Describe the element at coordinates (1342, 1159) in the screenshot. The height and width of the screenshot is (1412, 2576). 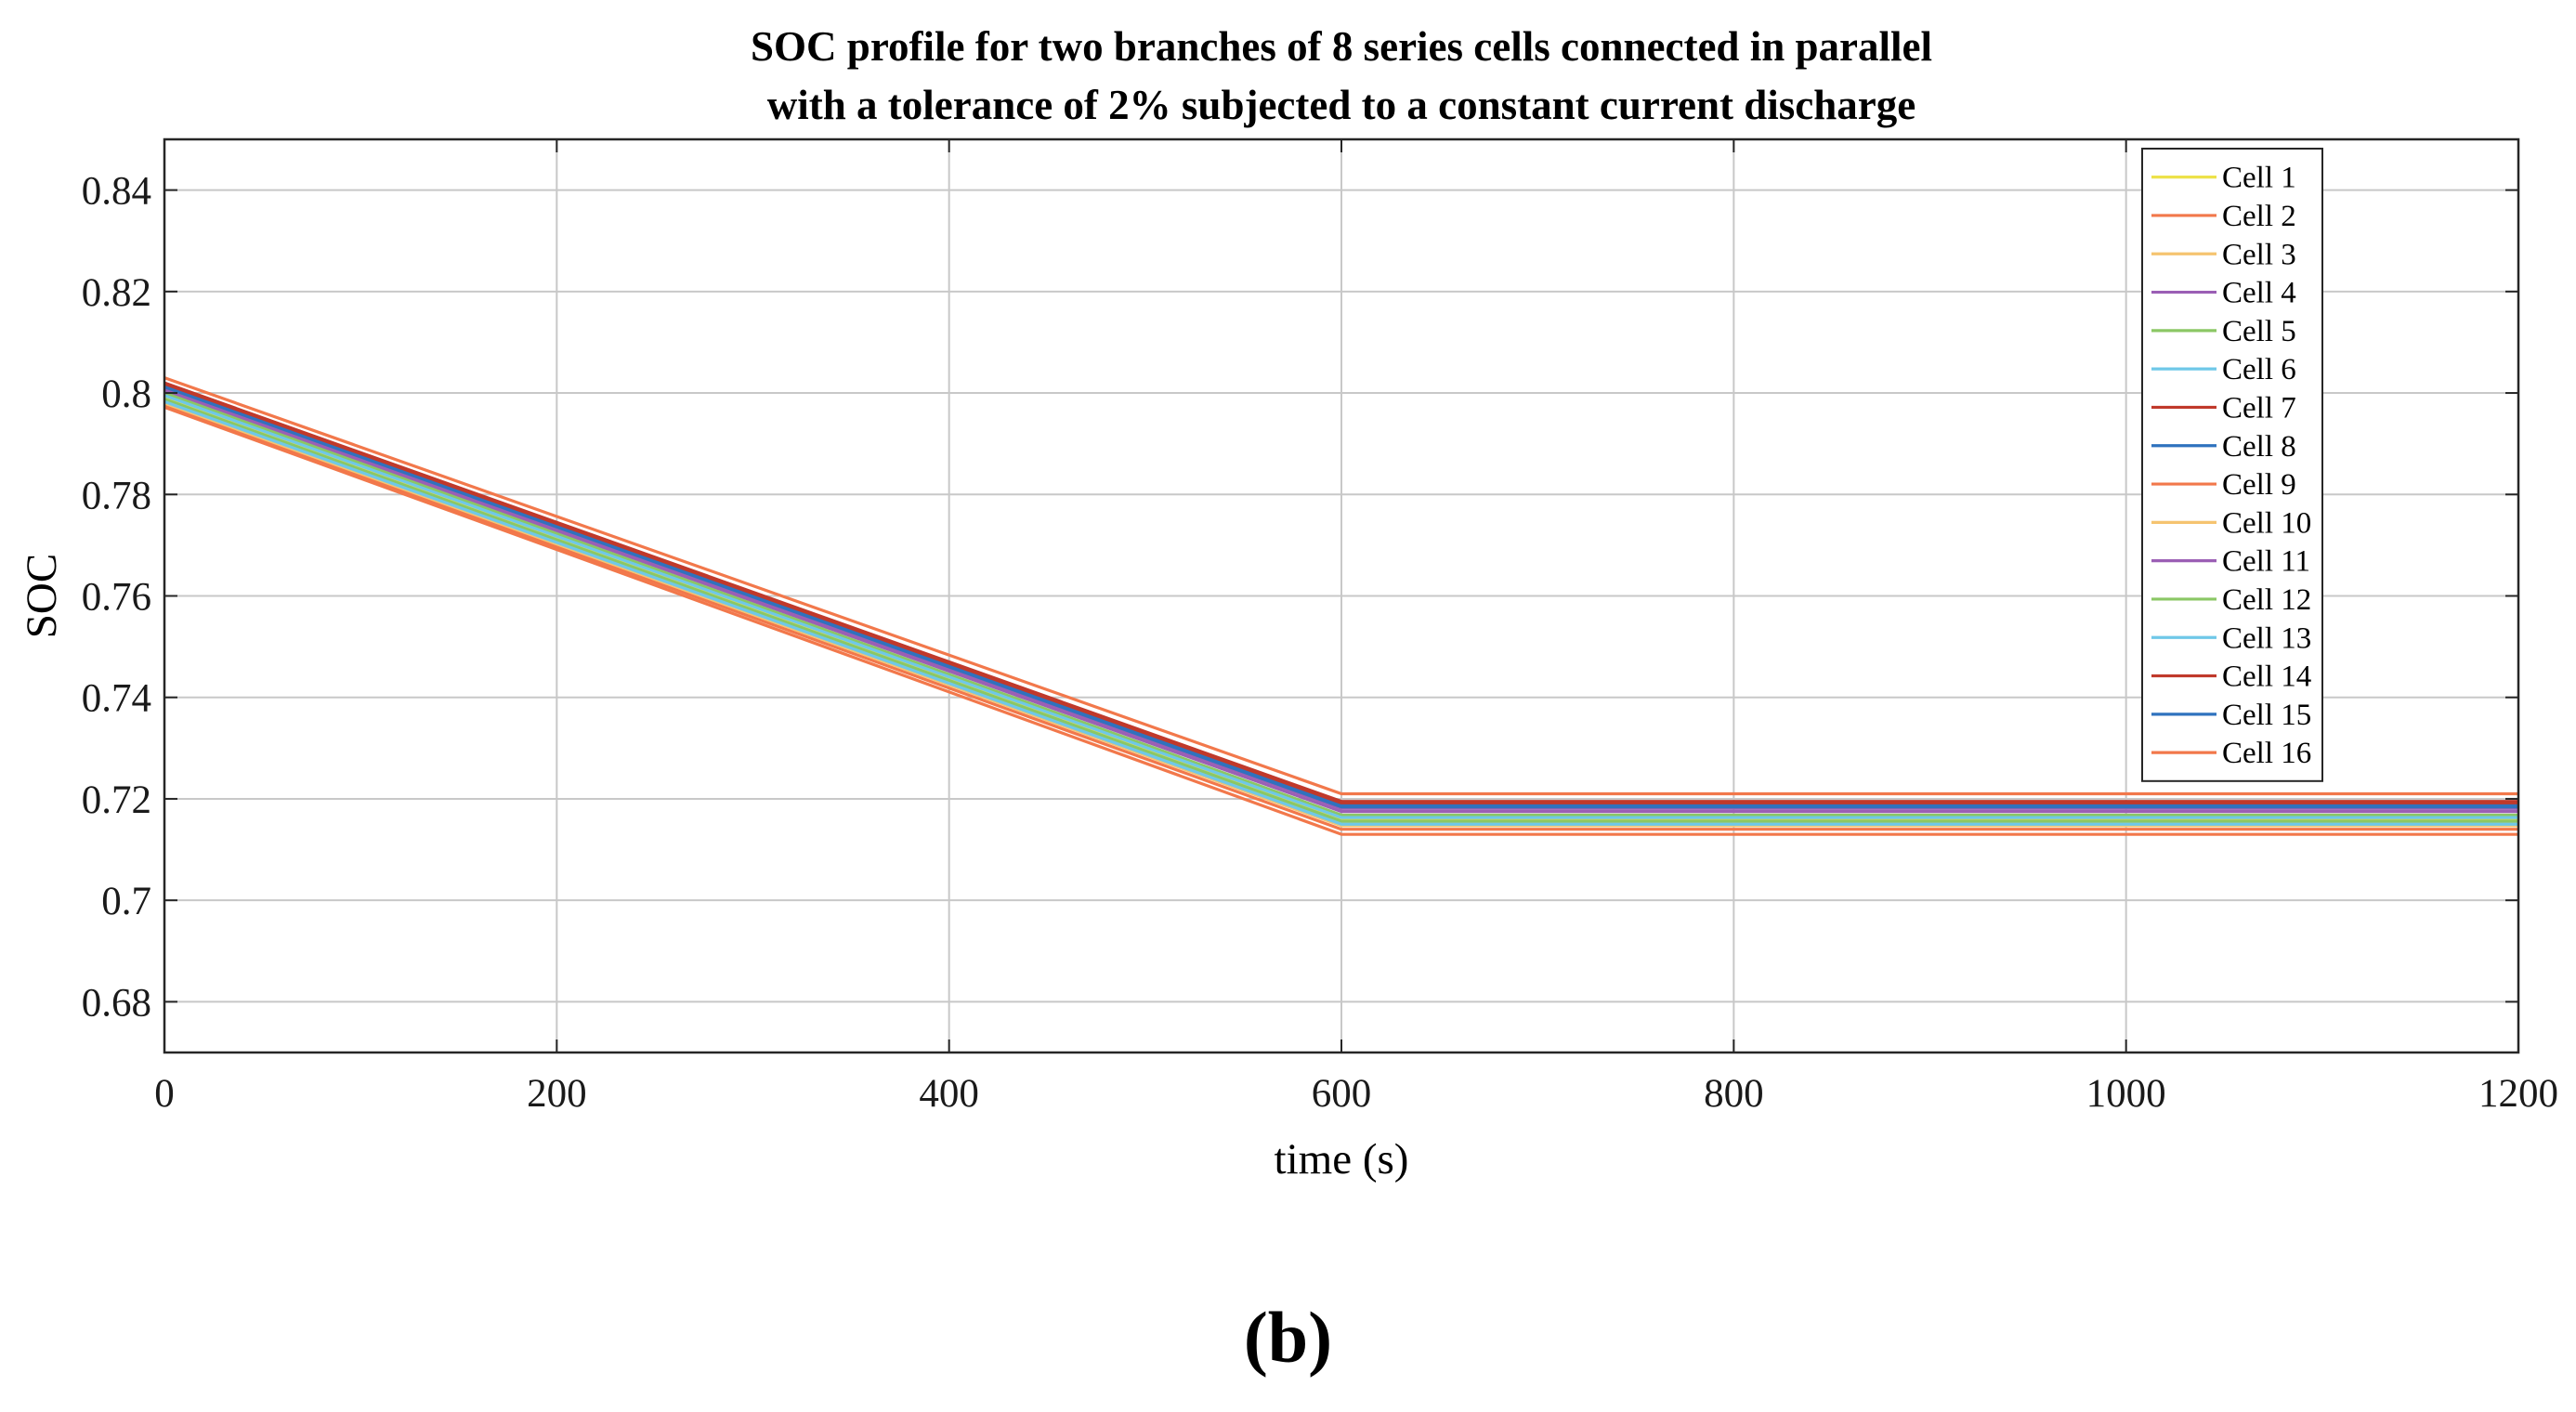
I see `x-axis-label: time (s)` at that location.